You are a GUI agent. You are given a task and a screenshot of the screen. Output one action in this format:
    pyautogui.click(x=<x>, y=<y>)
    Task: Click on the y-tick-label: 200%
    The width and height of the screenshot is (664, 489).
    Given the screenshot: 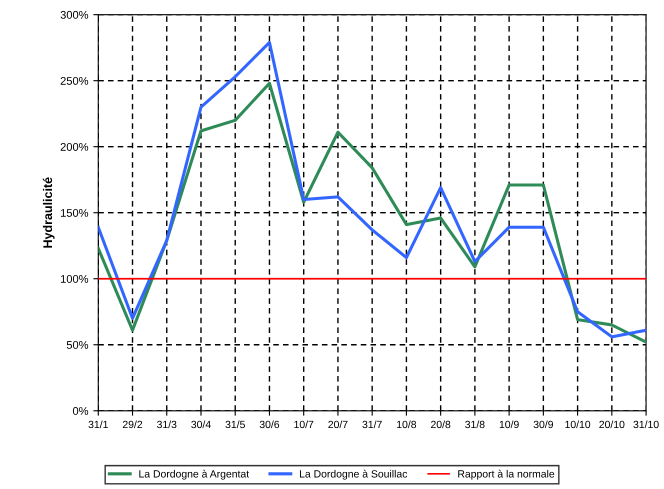 What is the action you would take?
    pyautogui.click(x=74, y=146)
    